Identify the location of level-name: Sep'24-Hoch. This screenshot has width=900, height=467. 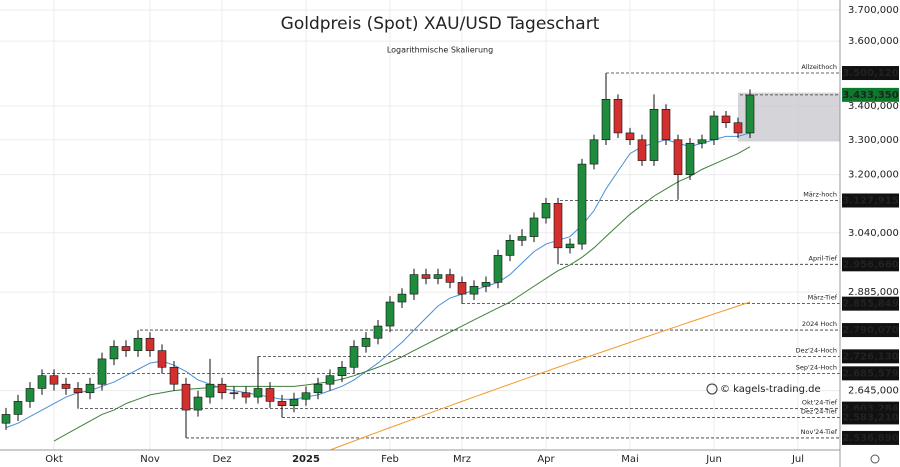
(816, 367).